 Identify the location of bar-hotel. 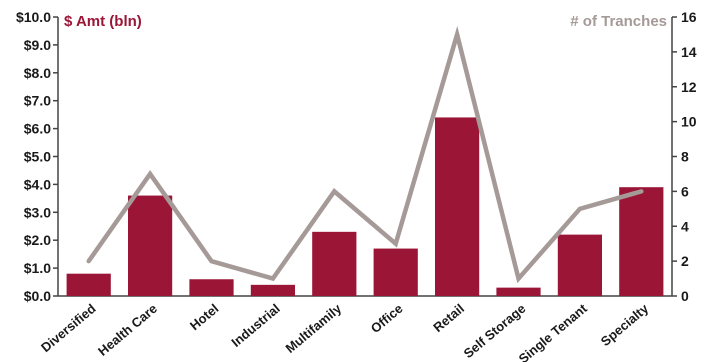
(211, 287).